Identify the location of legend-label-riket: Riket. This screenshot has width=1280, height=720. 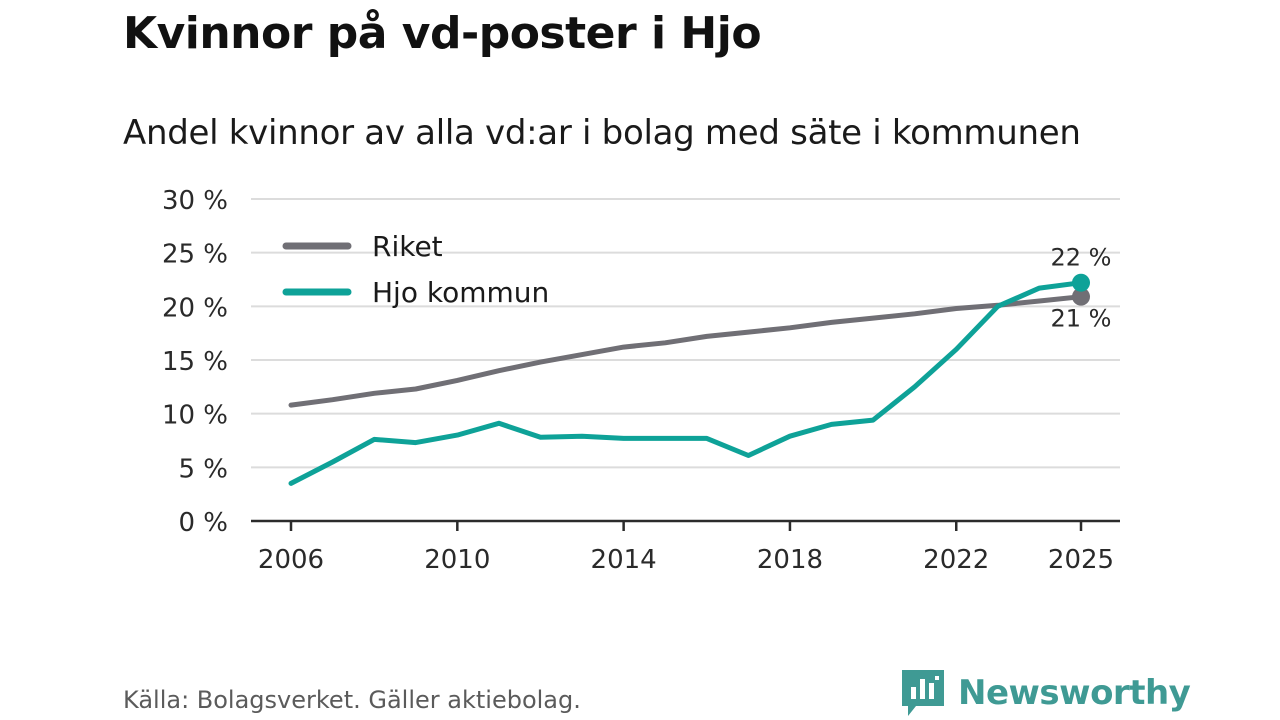
(407, 246).